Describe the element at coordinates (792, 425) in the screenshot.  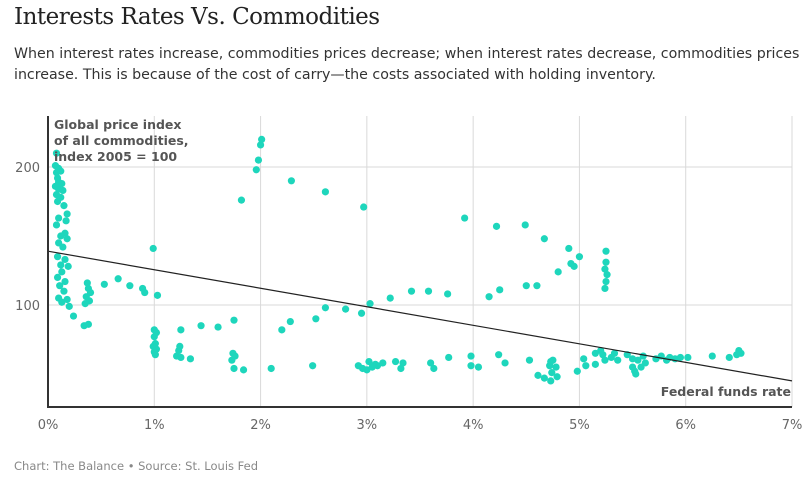
I see `x-tick-label: 7%` at that location.